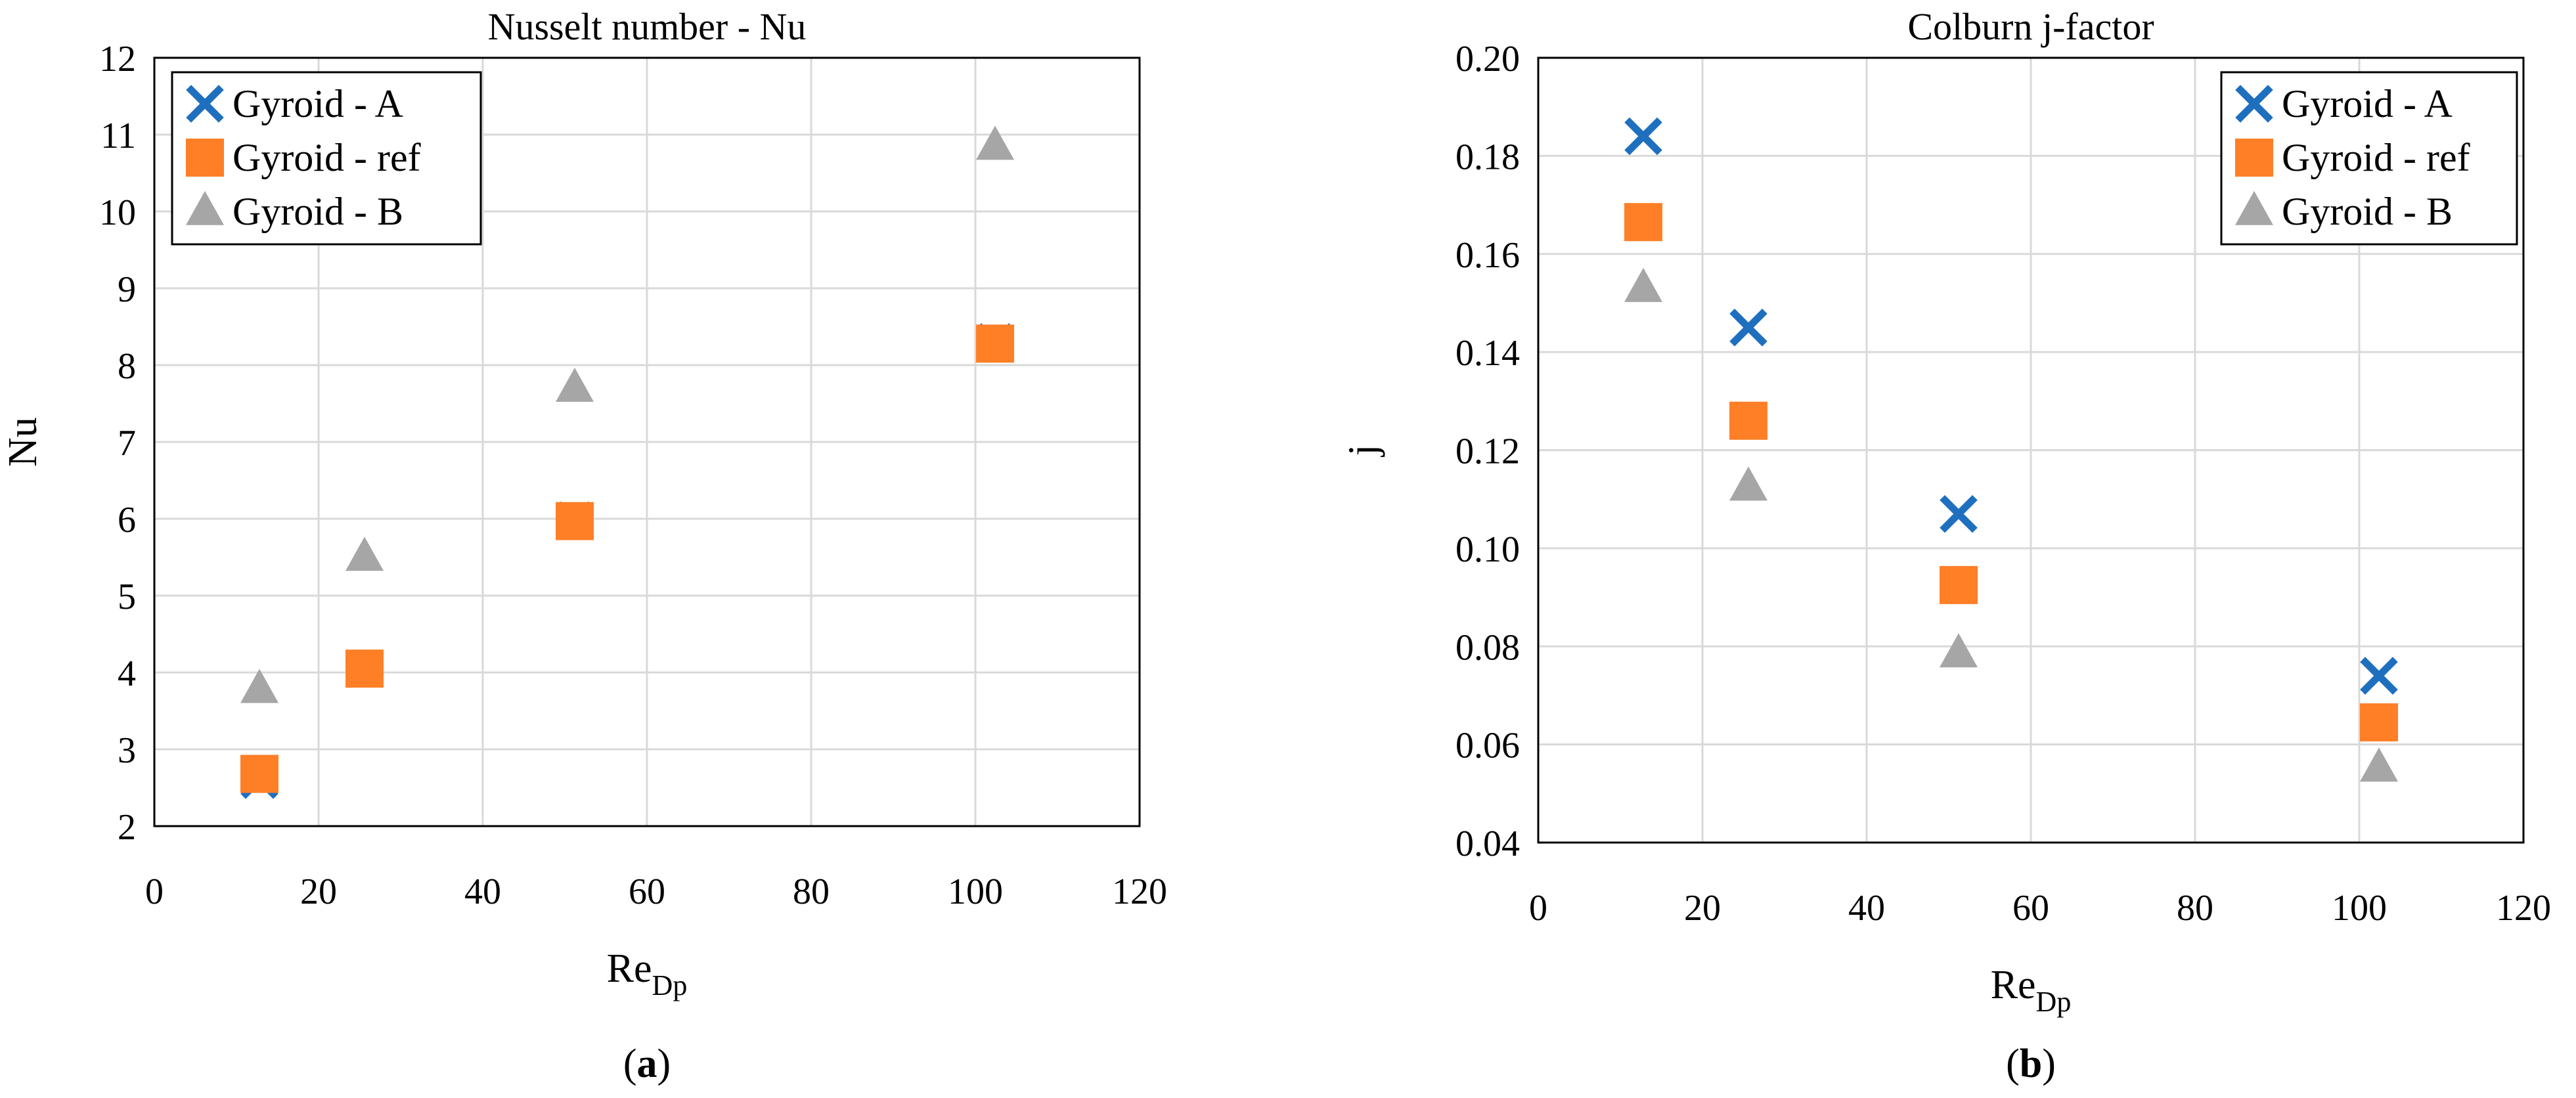 This screenshot has height=1098, width=2576. Describe the element at coordinates (127, 673) in the screenshot. I see `y-tick-label: 4` at that location.